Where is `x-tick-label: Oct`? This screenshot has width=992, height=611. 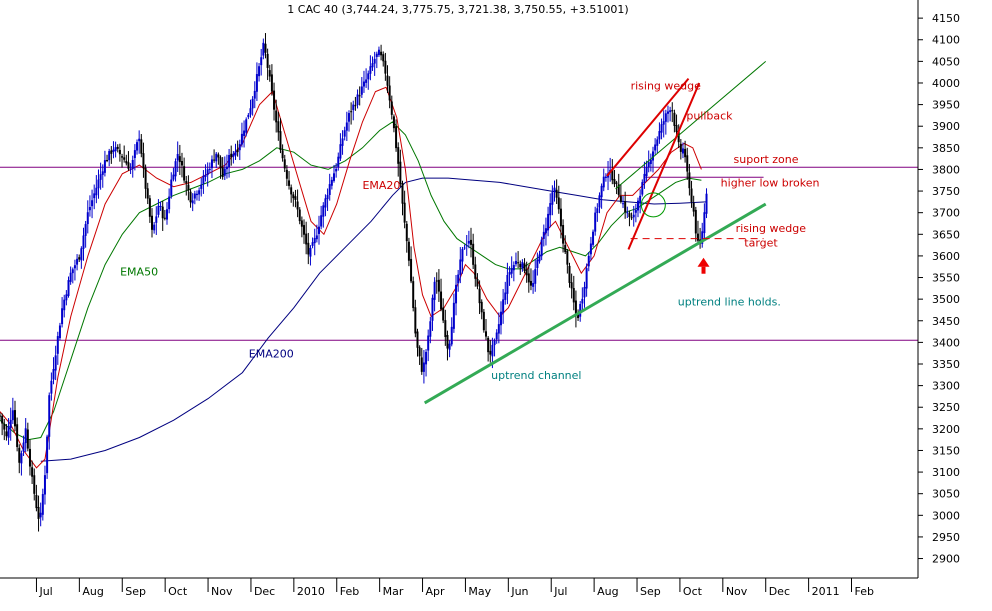 x-tick-label: Oct is located at coordinates (178, 591).